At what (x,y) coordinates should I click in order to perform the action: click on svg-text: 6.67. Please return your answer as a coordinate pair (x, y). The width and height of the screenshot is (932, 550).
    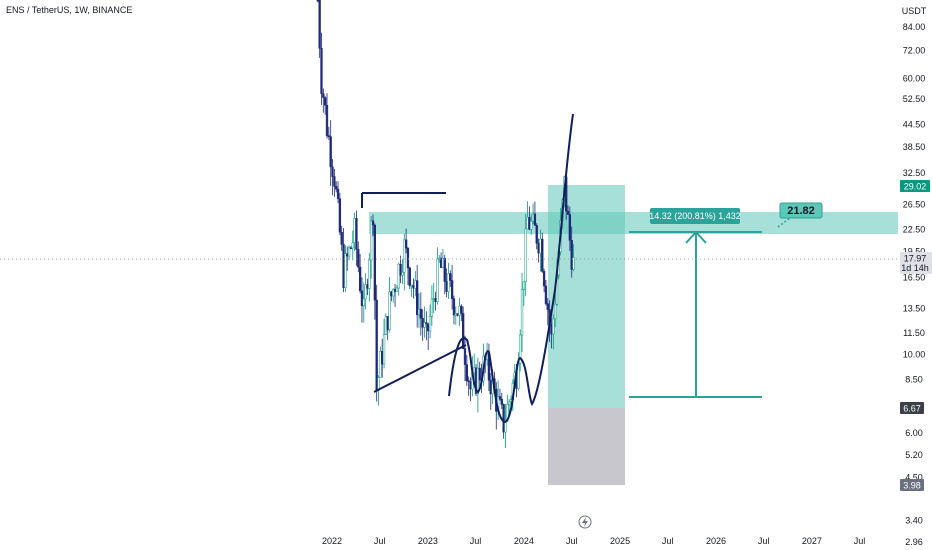
    Looking at the image, I should click on (912, 409).